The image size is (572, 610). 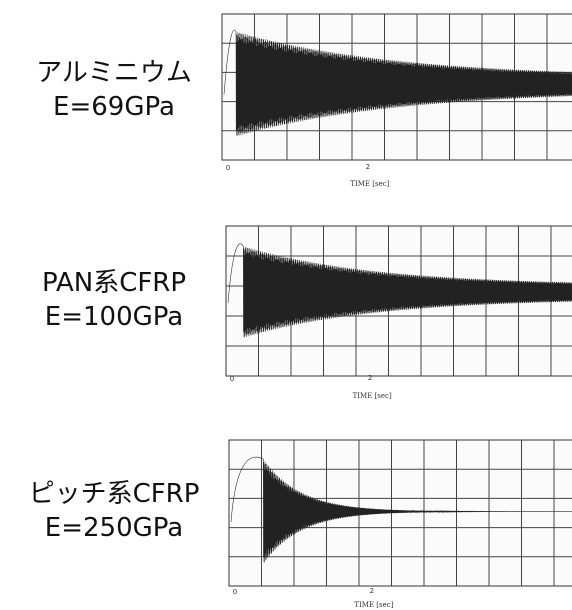 I want to click on label-aluminium: アルミニウム E=69GPa, so click(x=114, y=90).